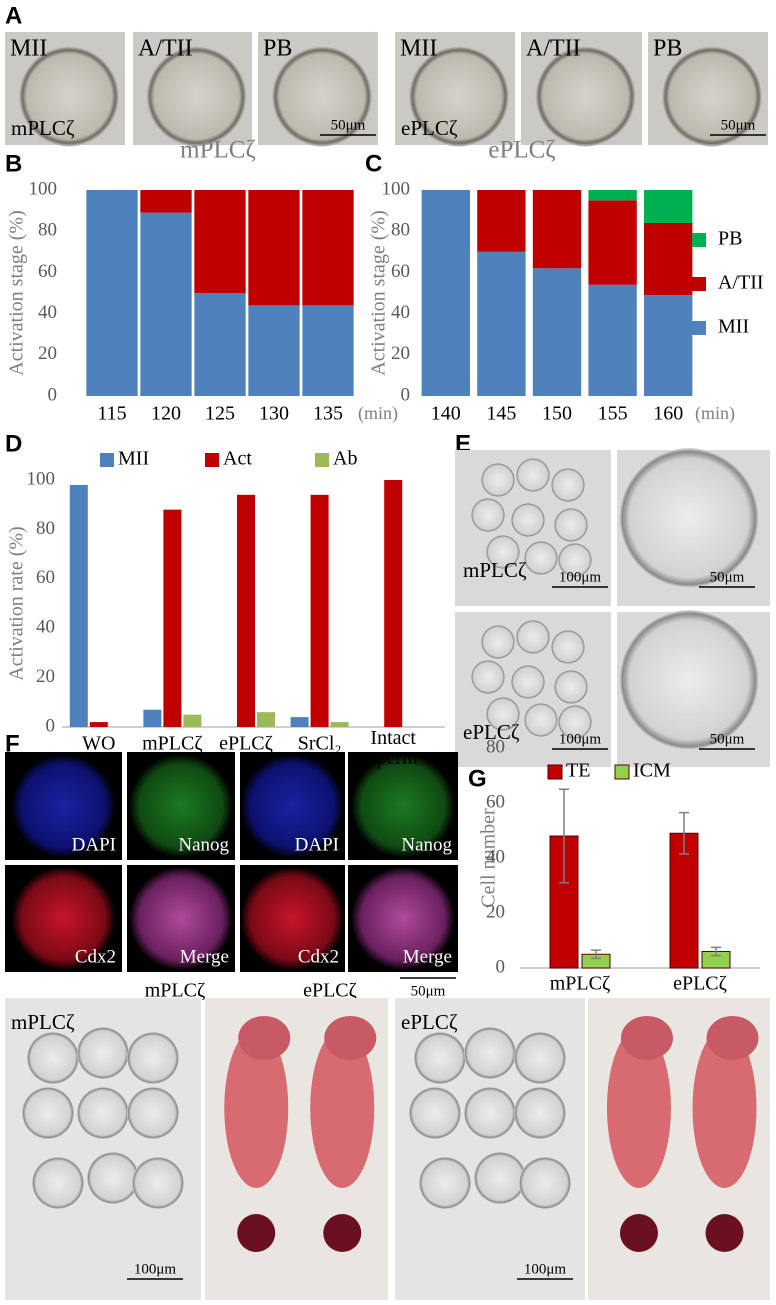 The height and width of the screenshot is (1305, 776). I want to click on x-tick-label: 130, so click(274, 414).